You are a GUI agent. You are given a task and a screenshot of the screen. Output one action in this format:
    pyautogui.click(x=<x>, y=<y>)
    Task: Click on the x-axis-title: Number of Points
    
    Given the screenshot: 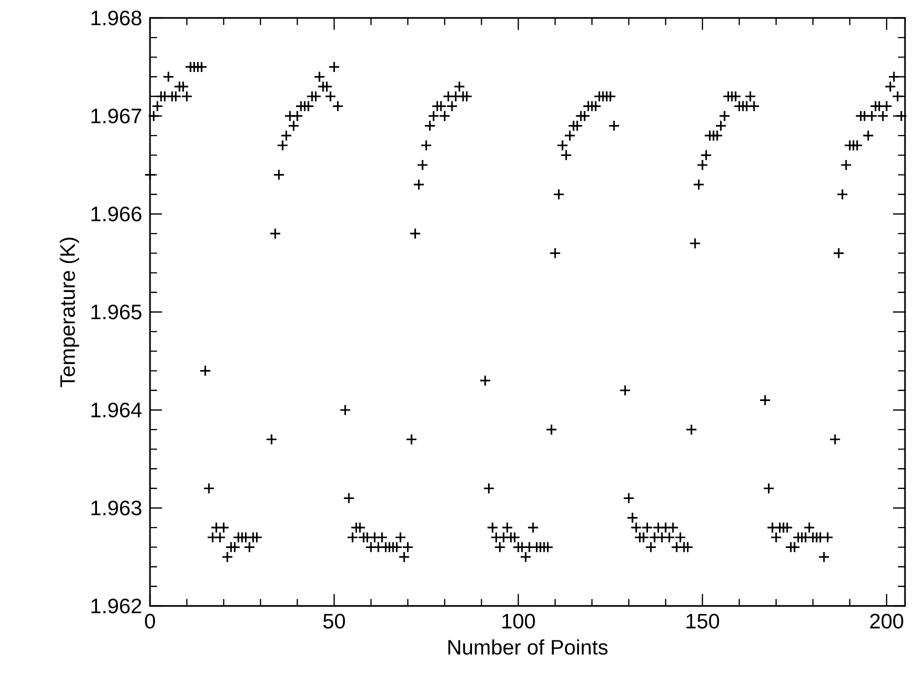 What is the action you would take?
    pyautogui.click(x=528, y=647)
    